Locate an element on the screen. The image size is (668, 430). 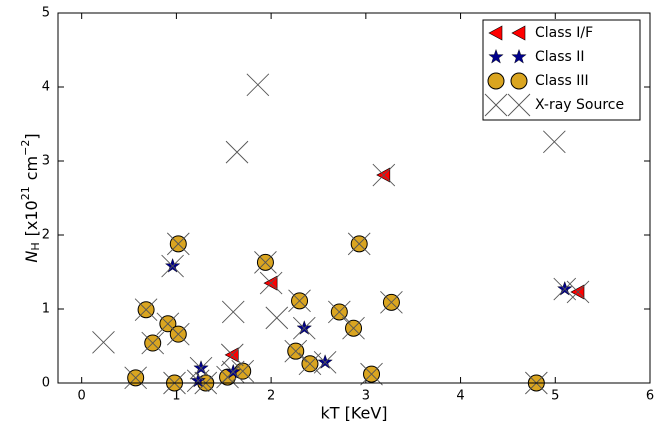
y-tick-label: 0 is located at coordinates (46, 383).